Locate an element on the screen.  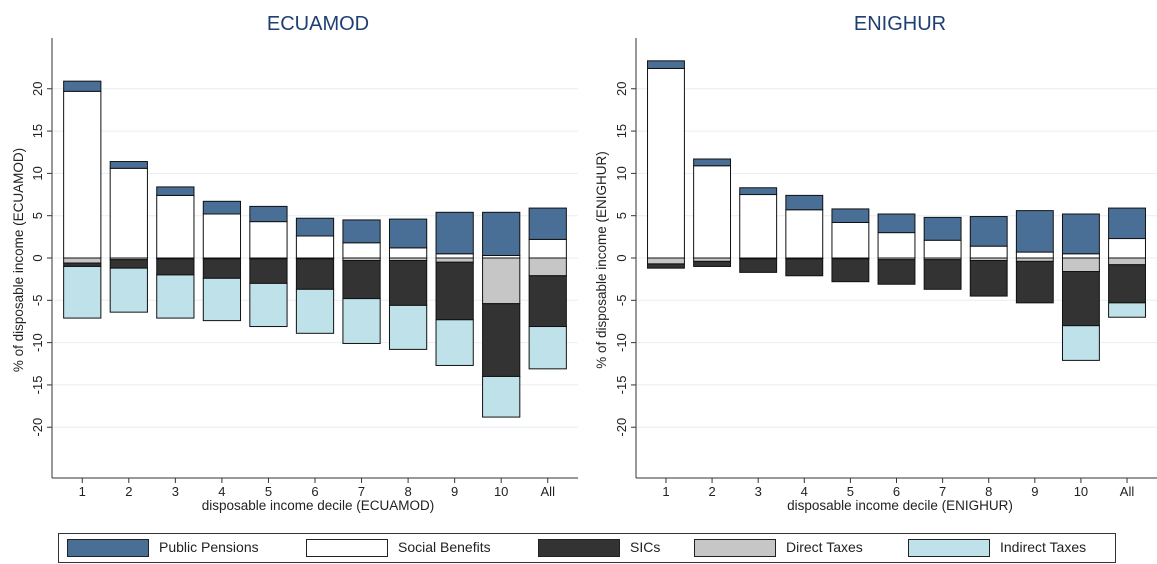
chart-title: ENIGHUR is located at coordinates (900, 24).